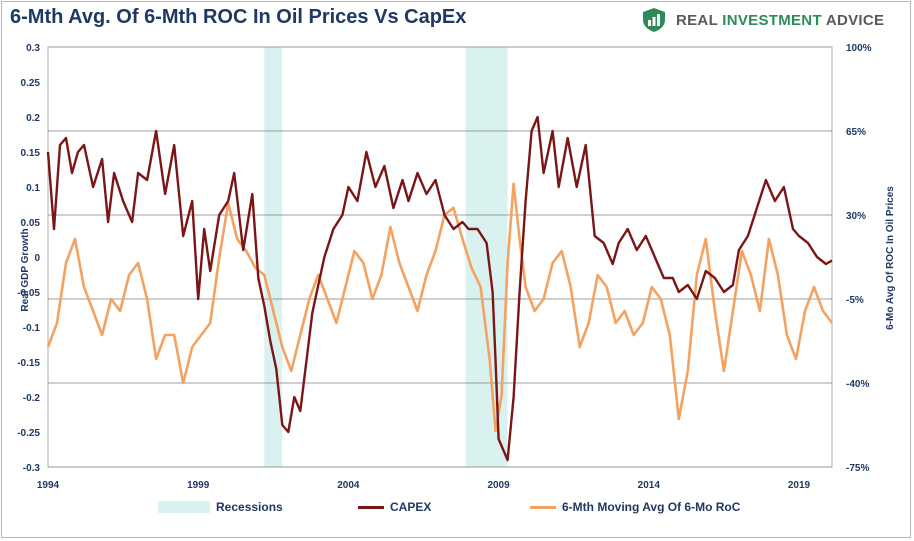 The height and width of the screenshot is (541, 914). What do you see at coordinates (48, 485) in the screenshot?
I see `x-tick-label: 1994` at bounding box center [48, 485].